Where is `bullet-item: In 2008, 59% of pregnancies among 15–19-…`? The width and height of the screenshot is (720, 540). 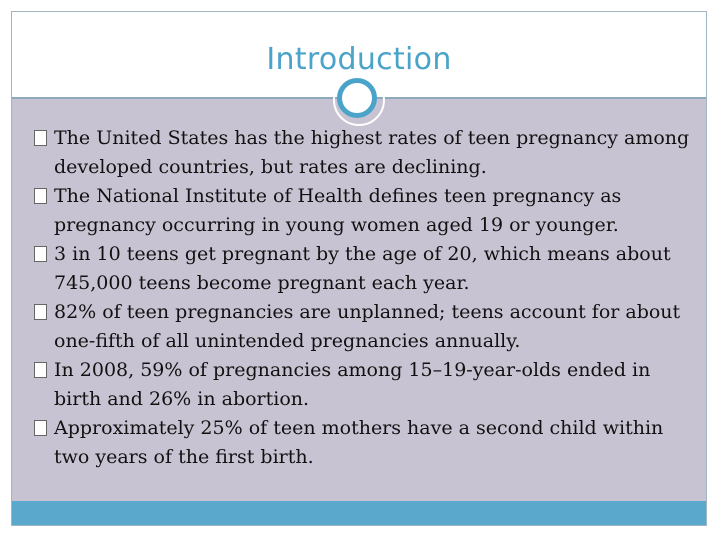 bullet-item: In 2008, 59% of pregnancies among 15–19-… is located at coordinates (362, 385).